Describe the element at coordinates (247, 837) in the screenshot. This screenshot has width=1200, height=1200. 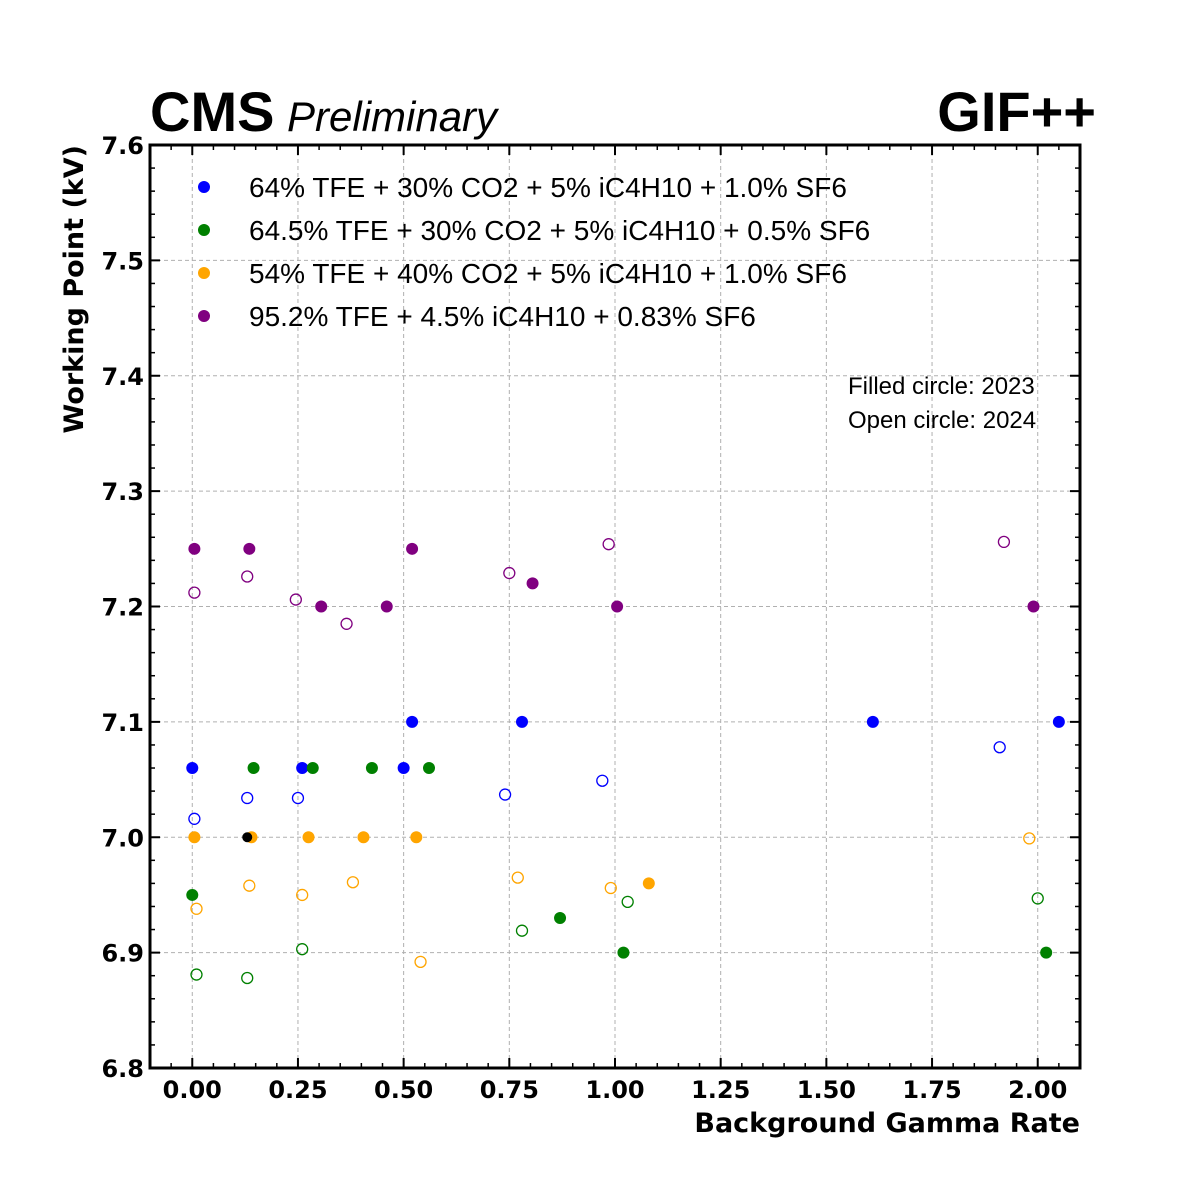
I see `filled-point-extra` at that location.